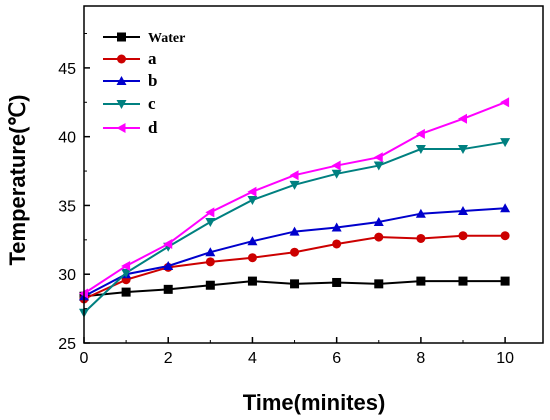 The height and width of the screenshot is (420, 550). I want to click on series-a, so click(294, 267).